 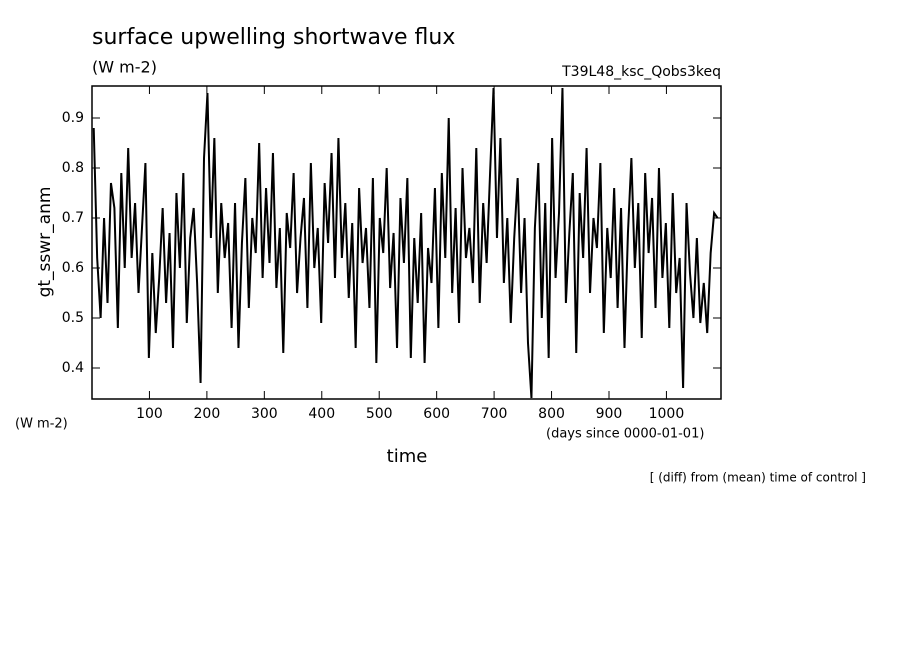 What do you see at coordinates (73, 268) in the screenshot?
I see `y-tick-label: 0.6` at bounding box center [73, 268].